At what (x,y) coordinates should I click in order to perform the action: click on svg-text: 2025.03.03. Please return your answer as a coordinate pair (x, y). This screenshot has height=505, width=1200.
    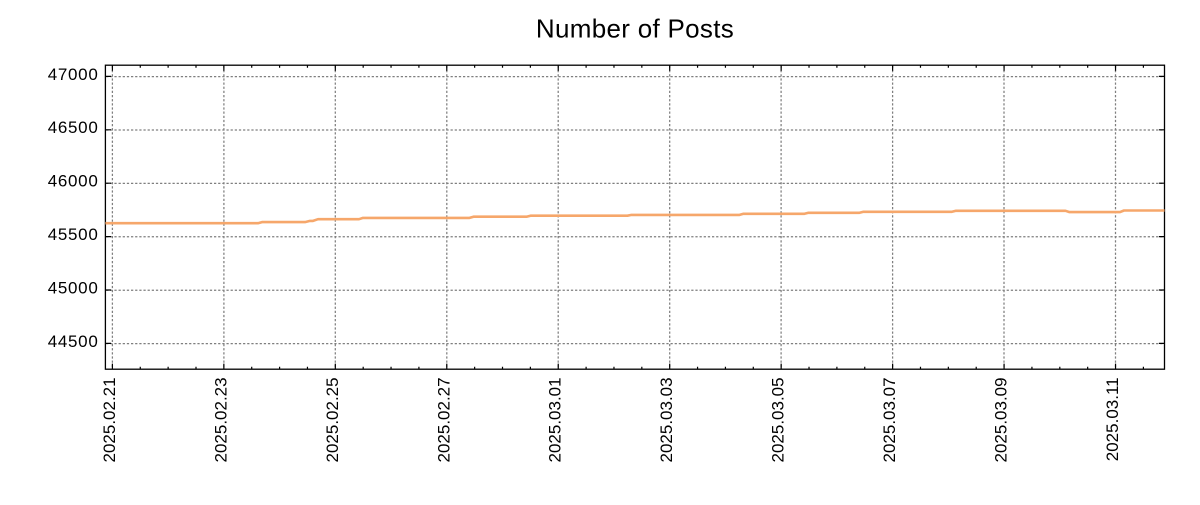
    Looking at the image, I should click on (666, 419).